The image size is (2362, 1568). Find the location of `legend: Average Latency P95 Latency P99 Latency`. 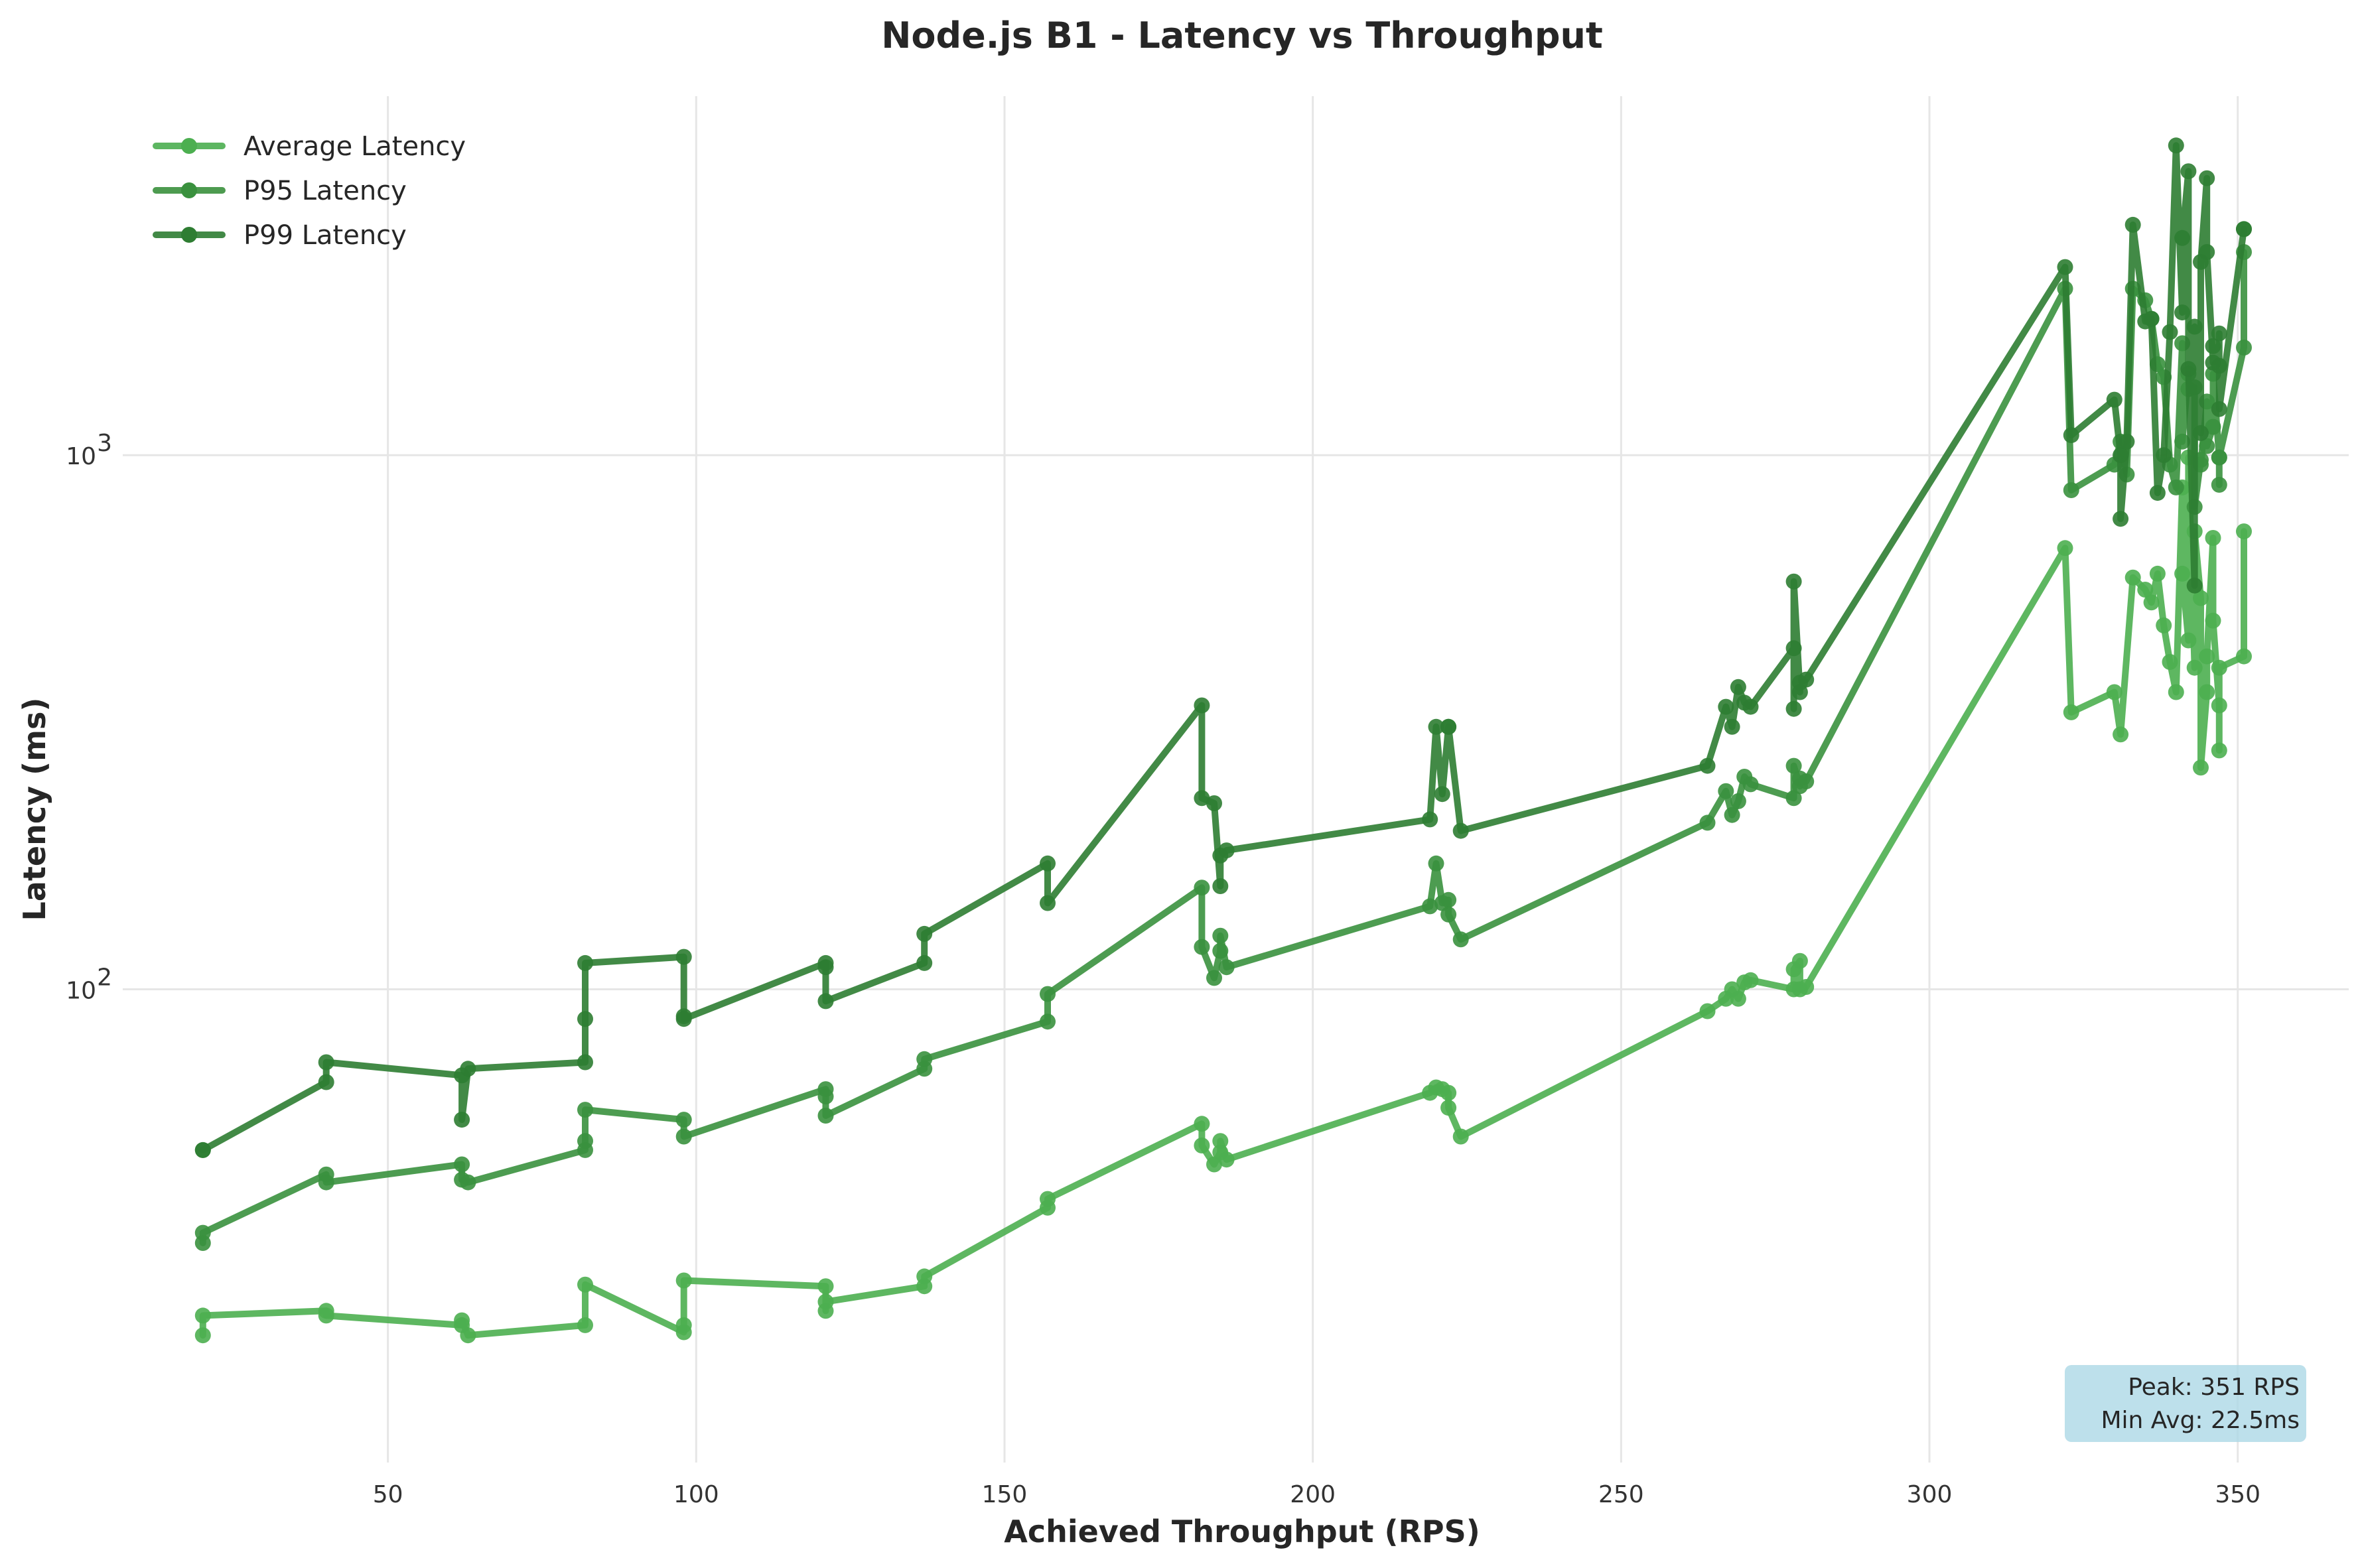

legend: Average Latency P95 Latency P99 Latency is located at coordinates (309, 191).